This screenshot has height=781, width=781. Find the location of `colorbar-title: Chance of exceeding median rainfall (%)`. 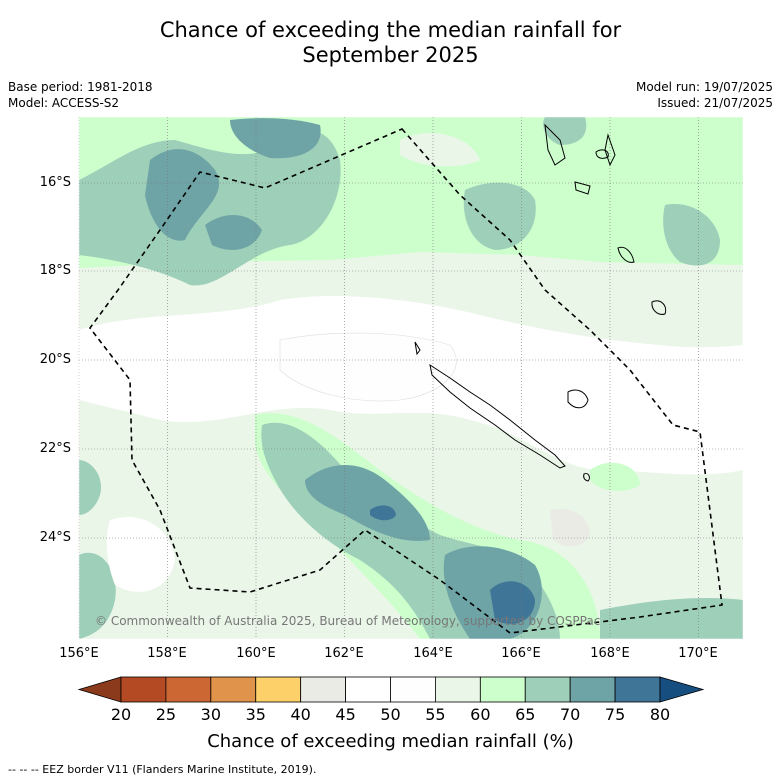

colorbar-title: Chance of exceeding median rainfall (%) is located at coordinates (390, 741).